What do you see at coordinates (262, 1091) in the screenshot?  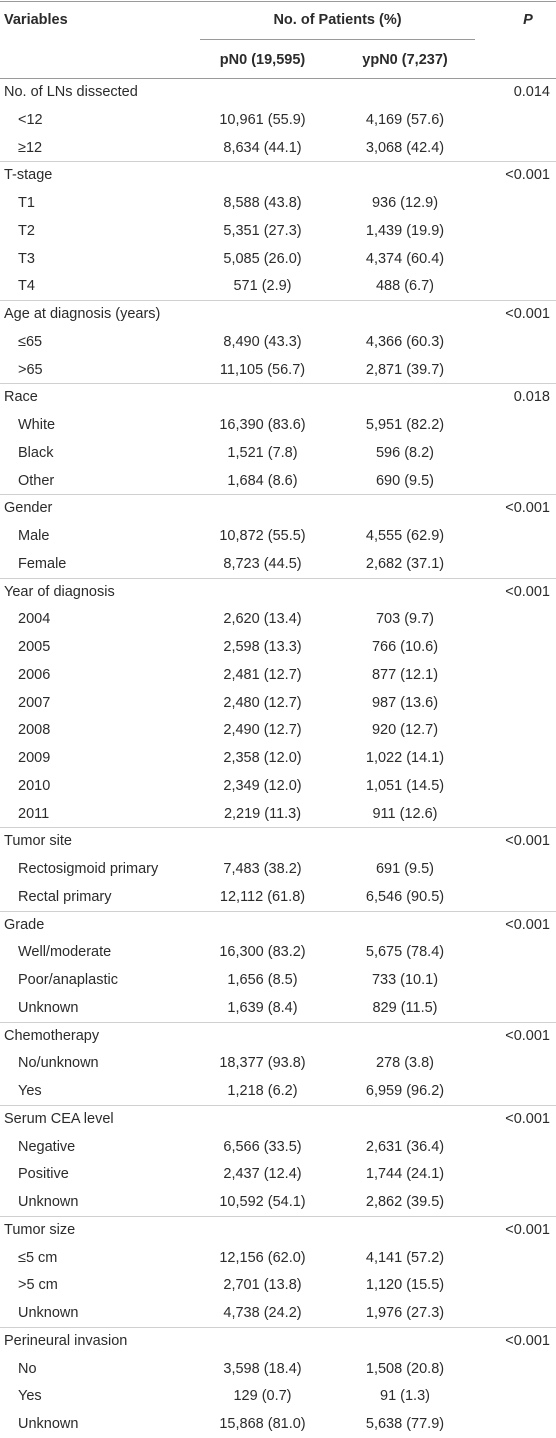 I see `col1-value: 1,218 (6.2)` at bounding box center [262, 1091].